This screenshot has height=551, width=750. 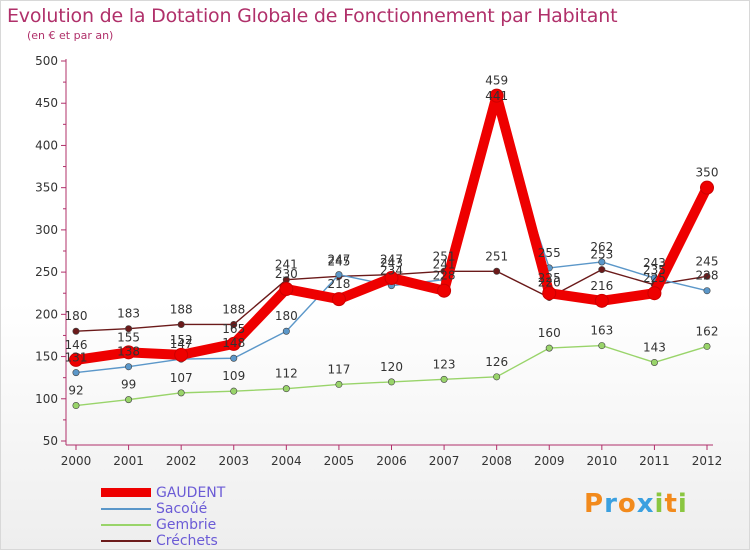 I want to click on data-label-sacoue: 228, so click(x=707, y=276).